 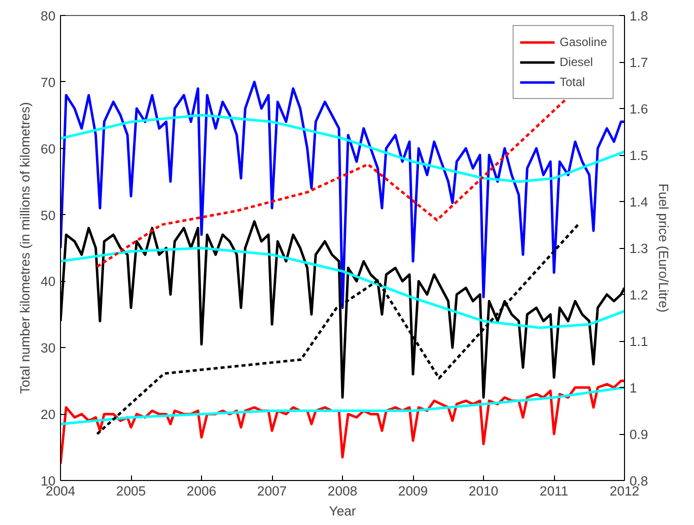 What do you see at coordinates (639, 16) in the screenshot?
I see `y2-tick-label: 1.8` at bounding box center [639, 16].